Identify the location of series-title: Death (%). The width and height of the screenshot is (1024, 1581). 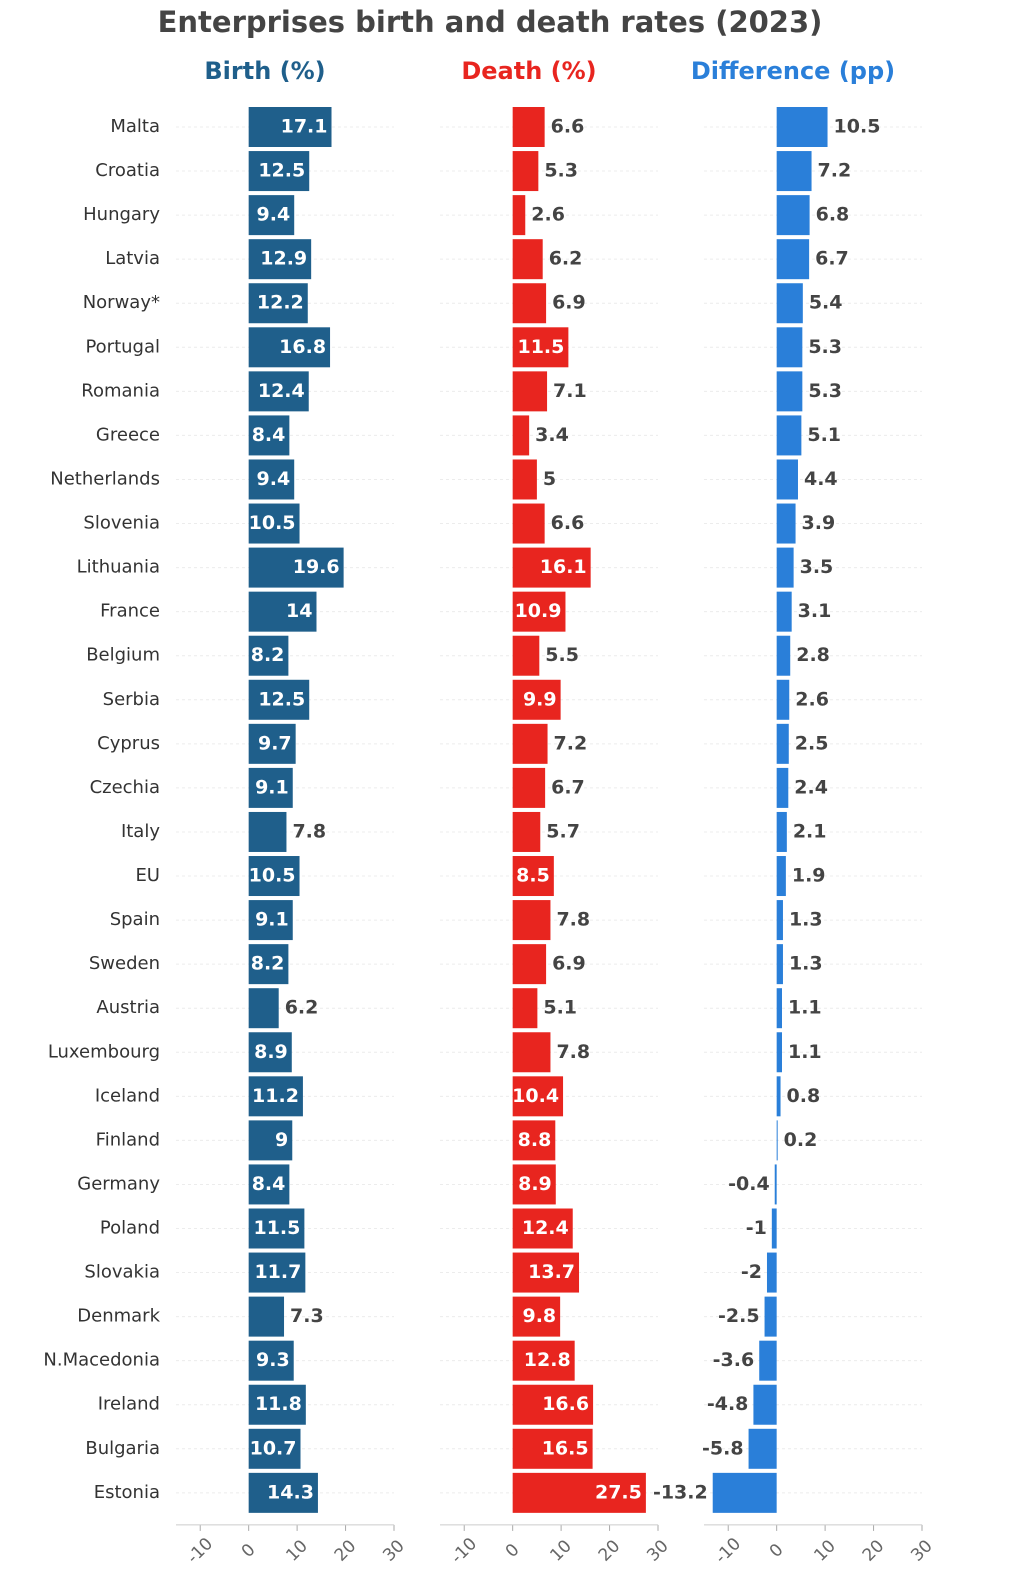
(528, 71).